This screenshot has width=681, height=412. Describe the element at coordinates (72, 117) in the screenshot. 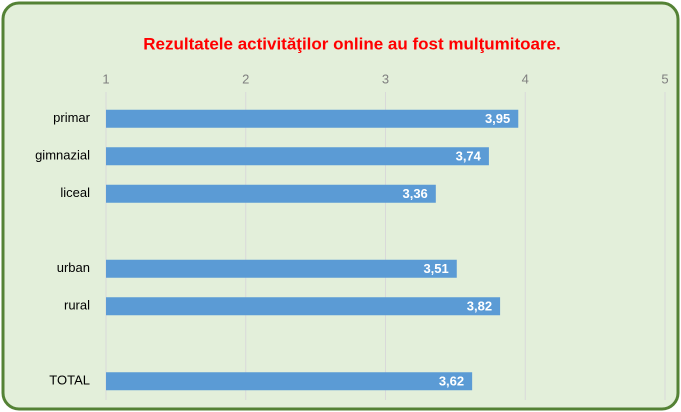

I see `y-tick-label: primar` at that location.